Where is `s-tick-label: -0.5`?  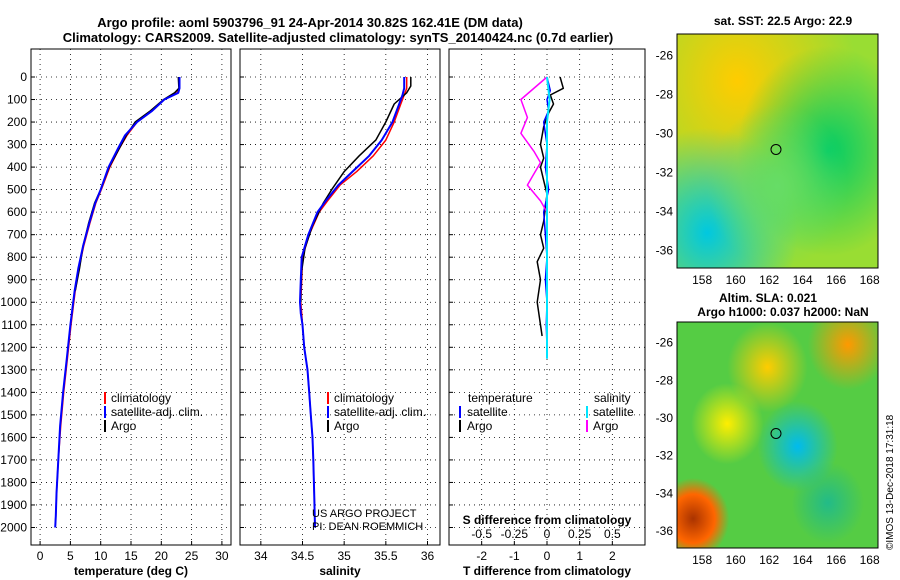
s-tick-label: -0.5 is located at coordinates (481, 534).